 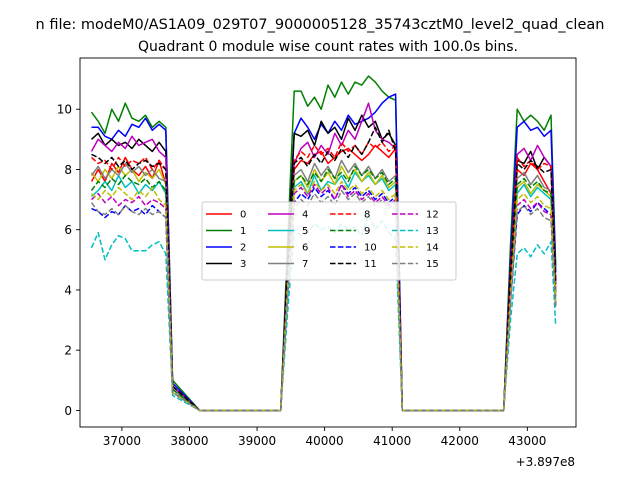 I want to click on legend-label-0: 0, so click(x=243, y=215).